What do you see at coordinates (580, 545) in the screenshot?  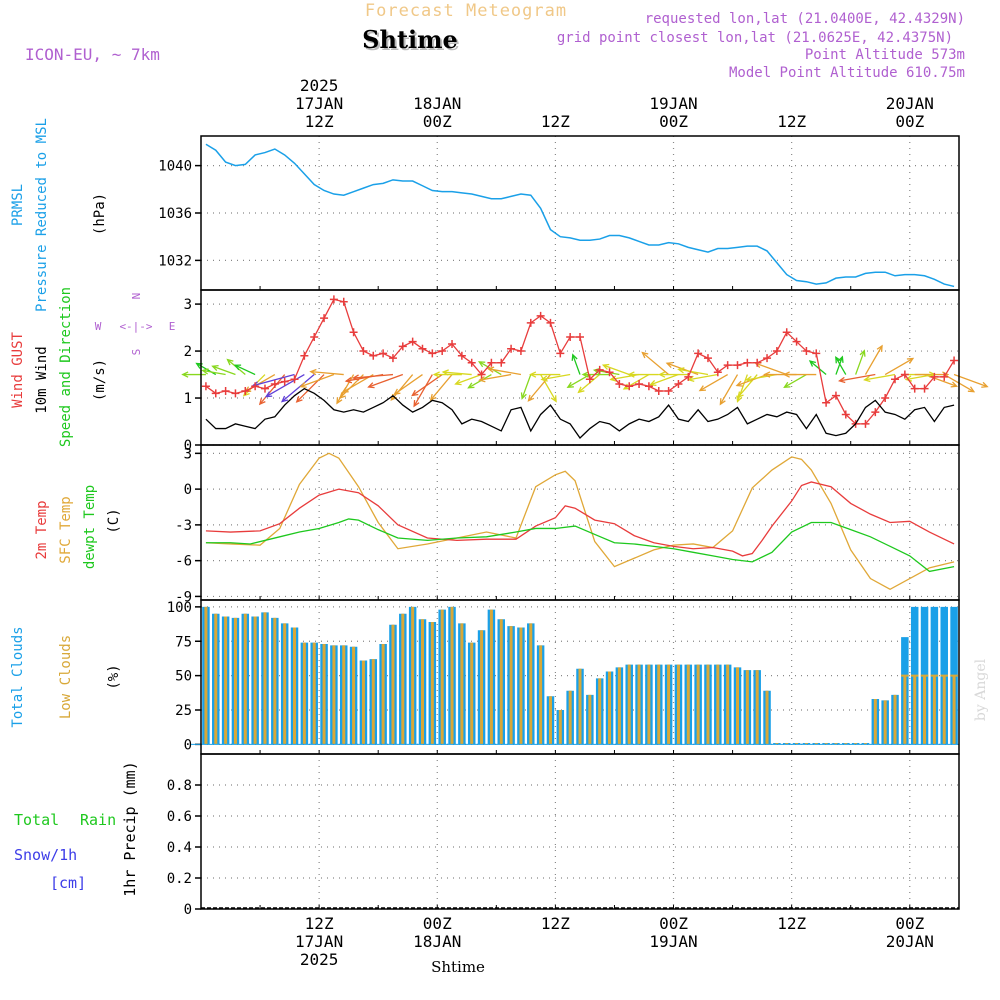 I see `temp-dewpt-line` at bounding box center [580, 545].